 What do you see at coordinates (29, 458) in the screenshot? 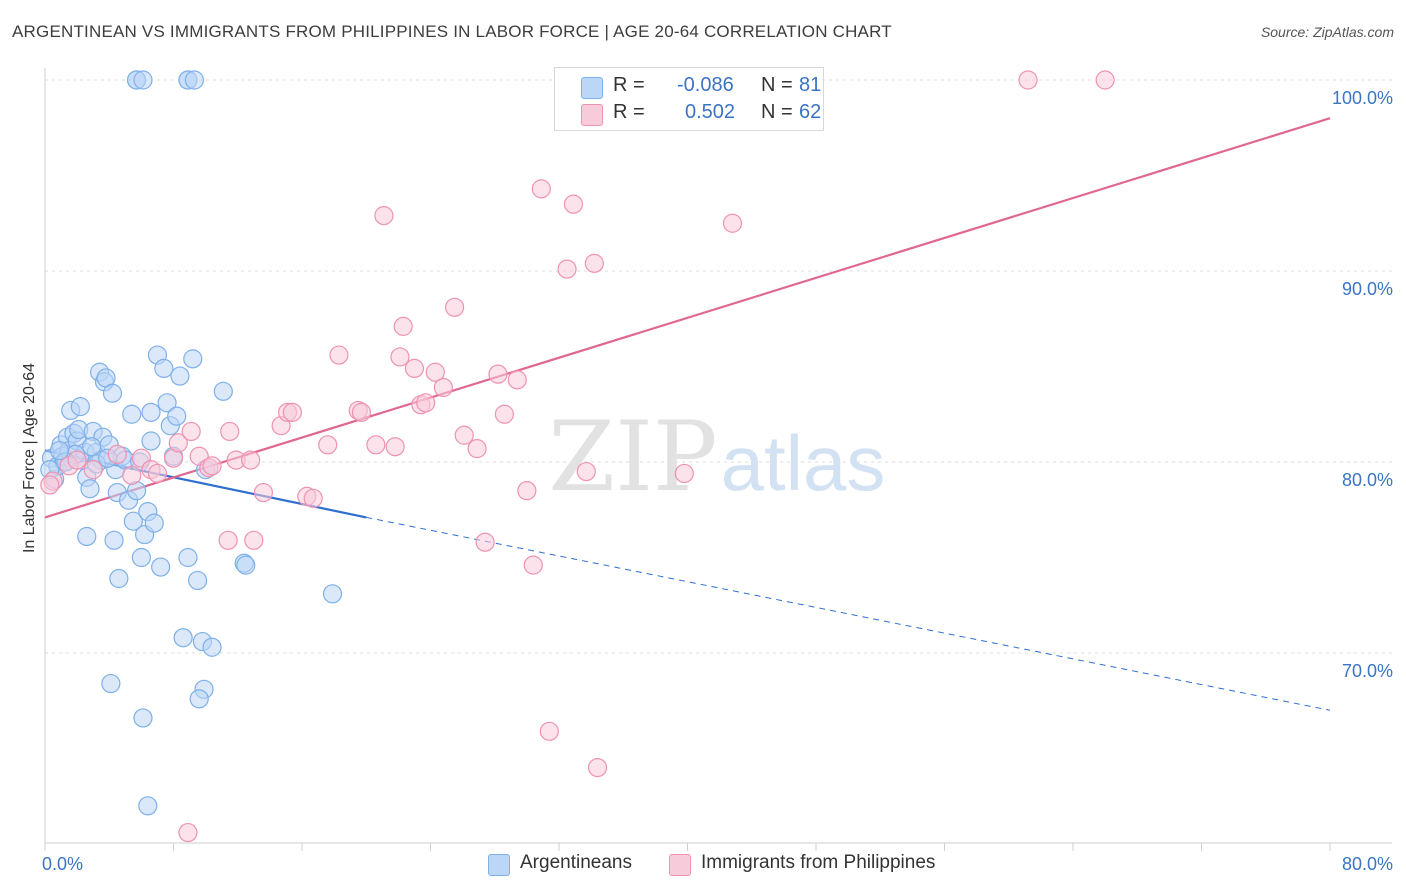
I see `y-axis-label: In Labor Force | Age 20-64` at bounding box center [29, 458].